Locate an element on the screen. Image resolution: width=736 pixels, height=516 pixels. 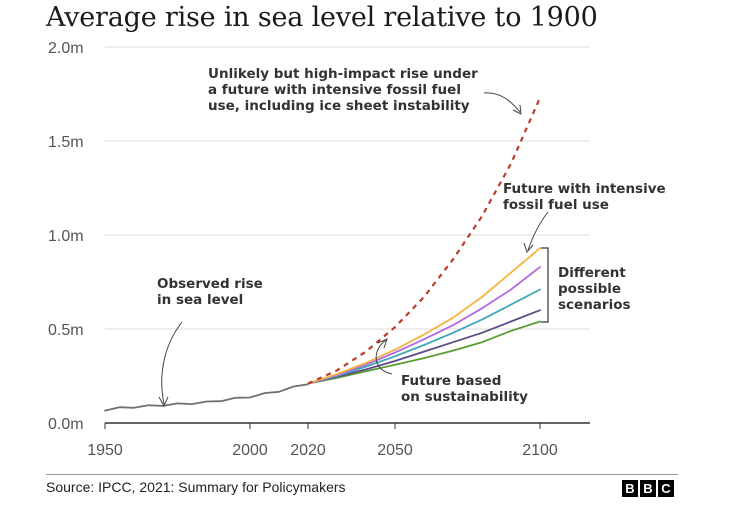
intensive-arrowhead is located at coordinates (528, 247).